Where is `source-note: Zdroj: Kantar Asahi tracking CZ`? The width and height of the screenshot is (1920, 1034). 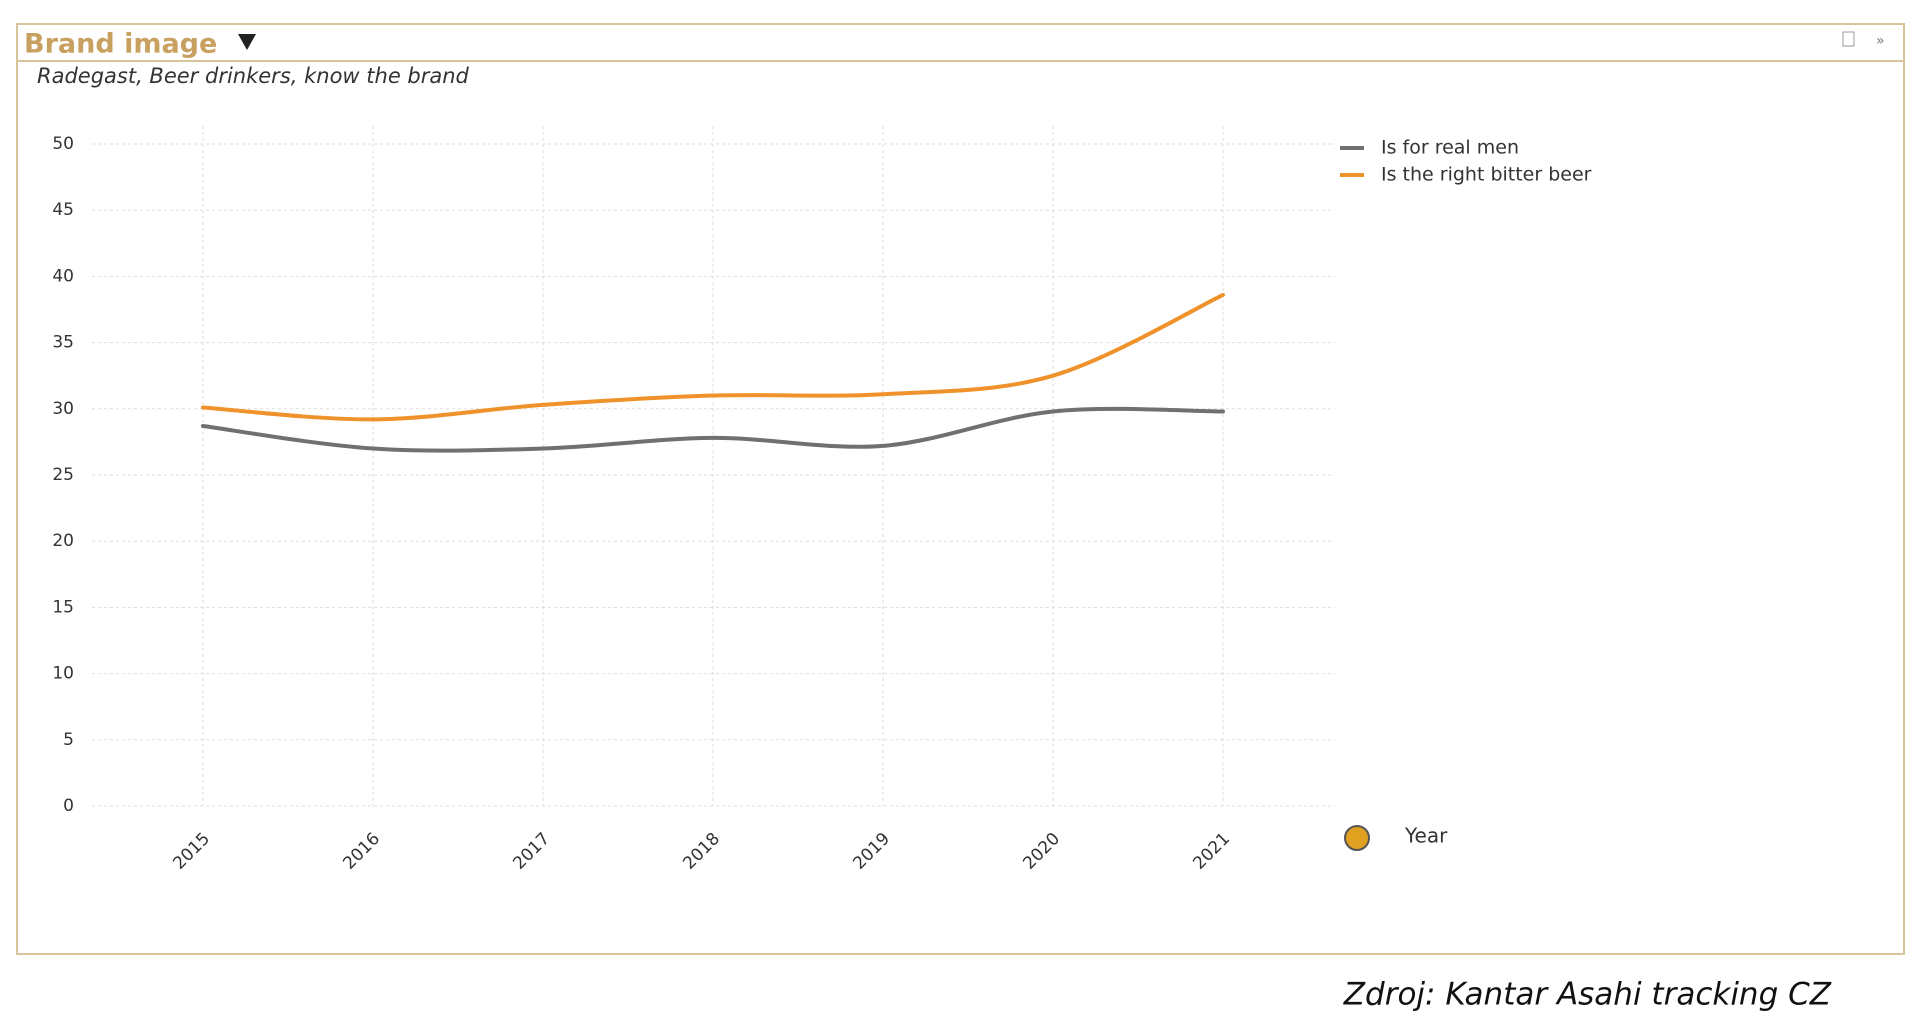 source-note: Zdroj: Kantar Asahi tracking CZ is located at coordinates (1587, 995).